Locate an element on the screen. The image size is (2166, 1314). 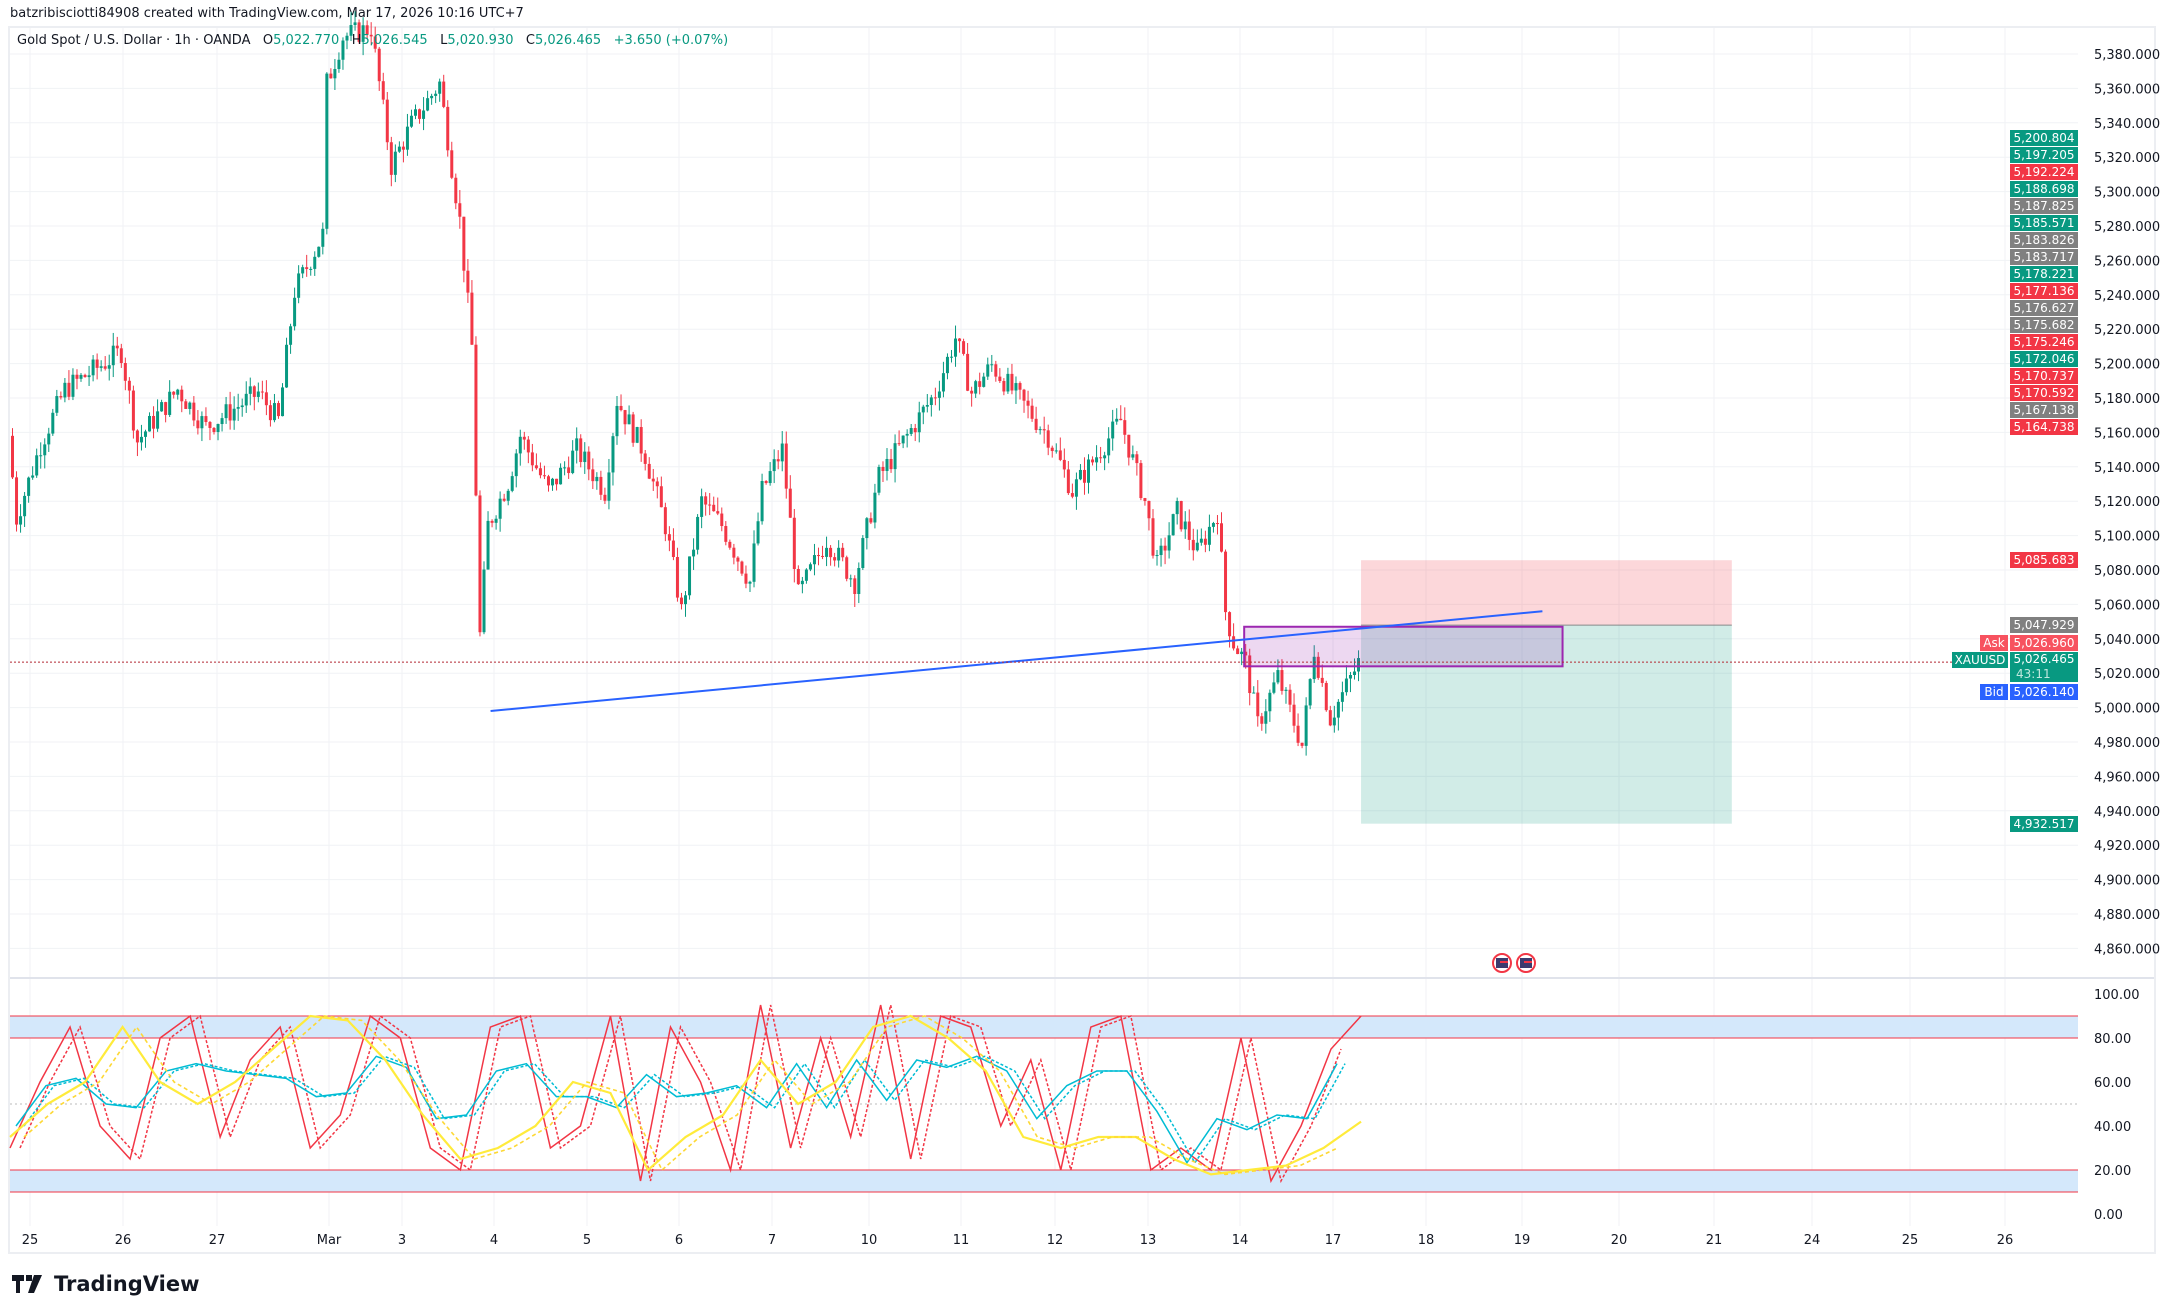
us-flag-icon is located at coordinates (1502, 963).